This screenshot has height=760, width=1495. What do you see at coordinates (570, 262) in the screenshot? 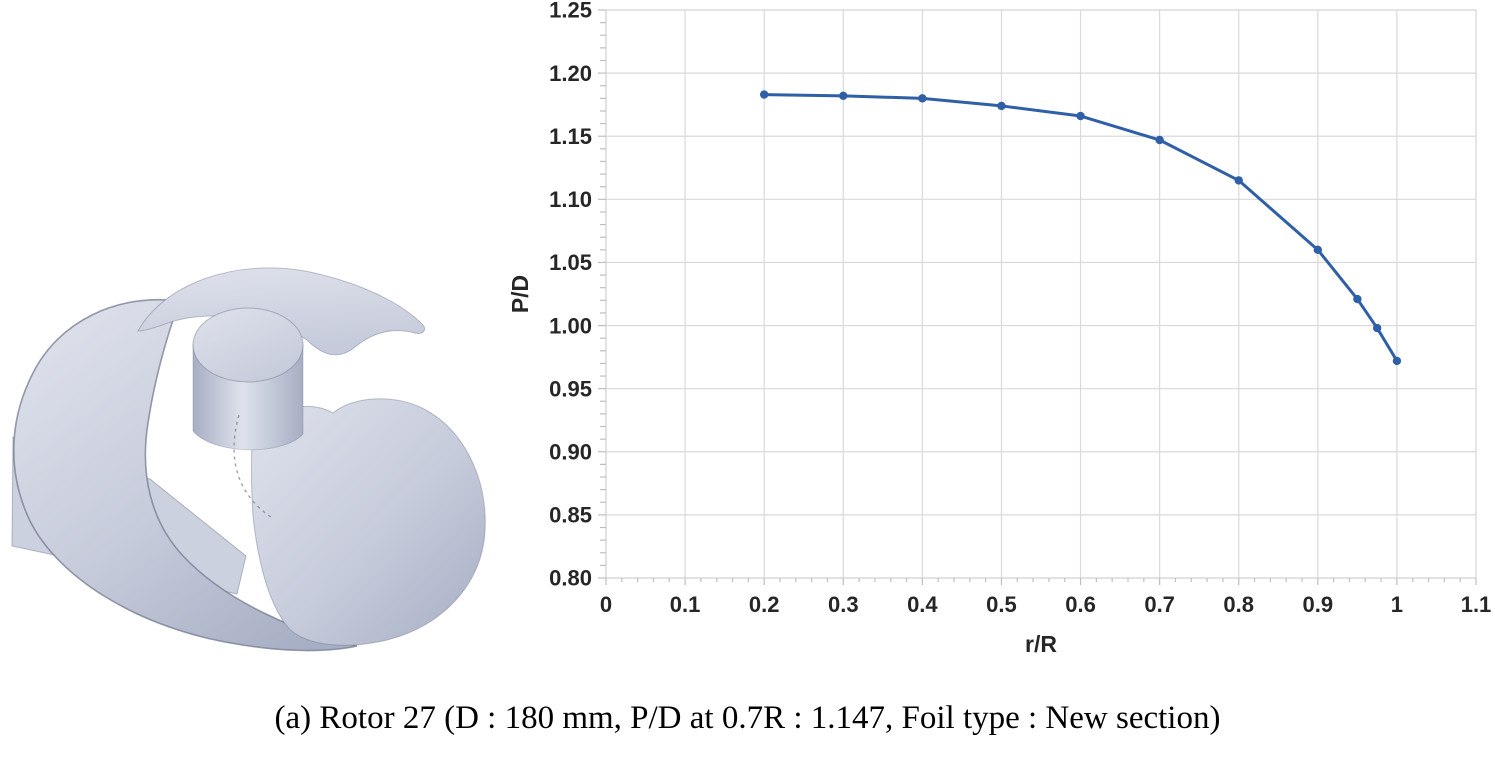
I see `y-tick-label: 1.05` at bounding box center [570, 262].